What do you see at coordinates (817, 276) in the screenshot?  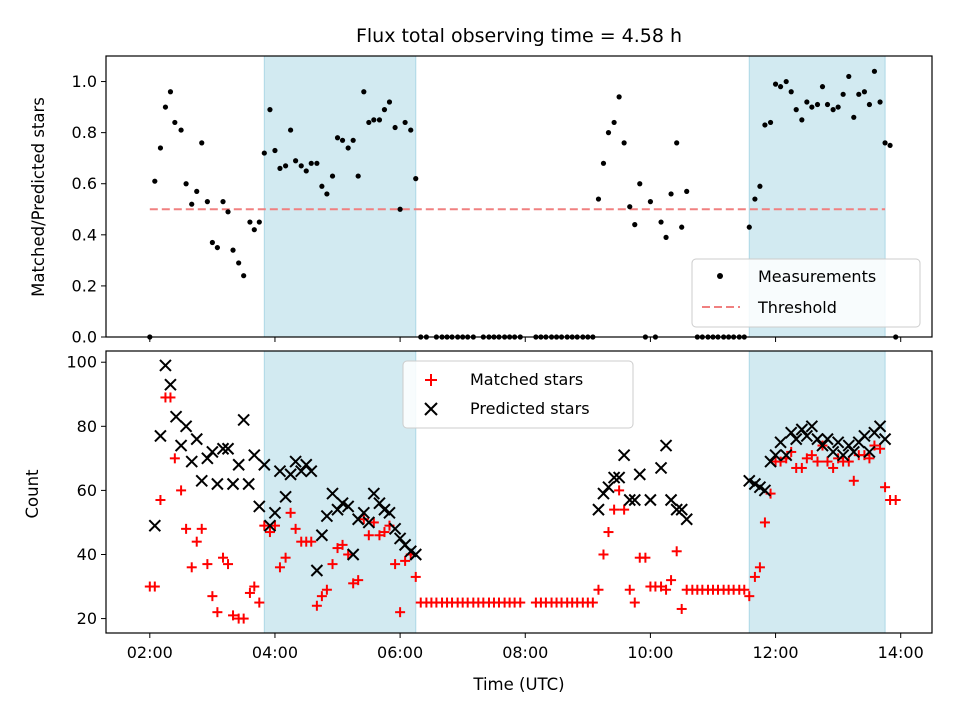 I see `legend-measurements-label: Measurements` at bounding box center [817, 276].